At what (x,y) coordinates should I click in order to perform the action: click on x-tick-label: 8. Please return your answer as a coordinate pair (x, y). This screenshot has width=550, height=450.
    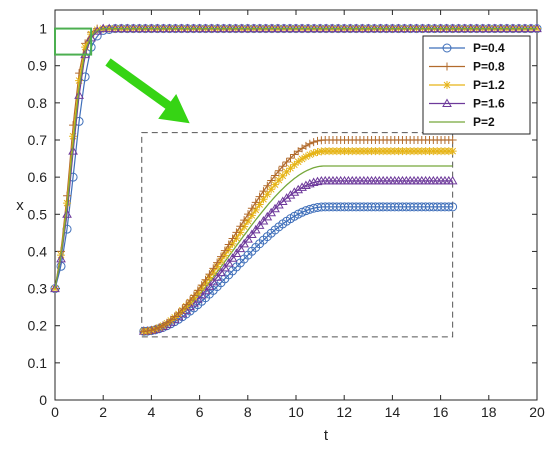
    Looking at the image, I should click on (248, 412).